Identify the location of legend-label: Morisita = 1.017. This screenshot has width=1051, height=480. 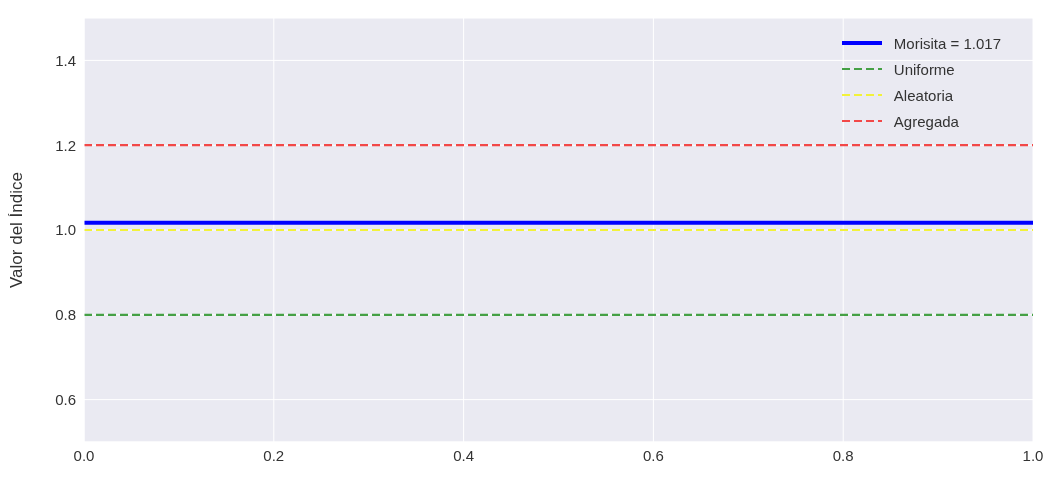
(947, 43).